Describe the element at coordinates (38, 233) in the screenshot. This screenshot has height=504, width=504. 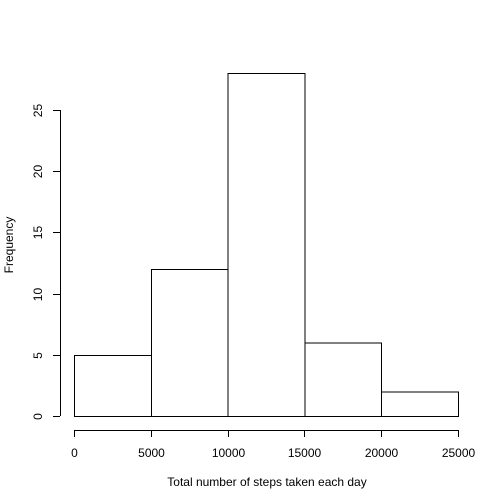
I see `y-tick-label-3: 15` at that location.